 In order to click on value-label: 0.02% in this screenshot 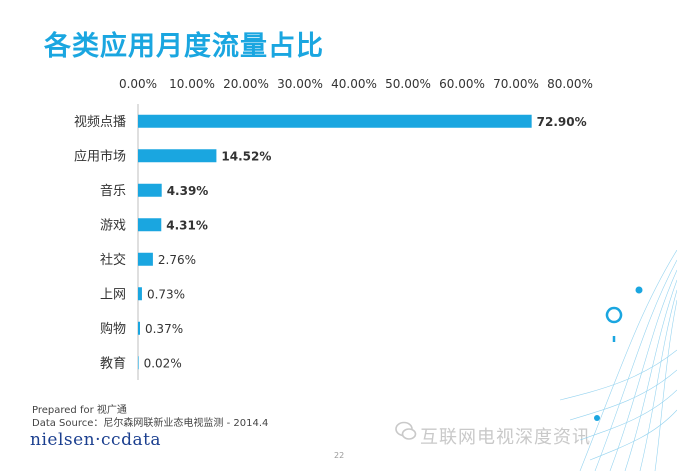, I will do `click(163, 363)`.